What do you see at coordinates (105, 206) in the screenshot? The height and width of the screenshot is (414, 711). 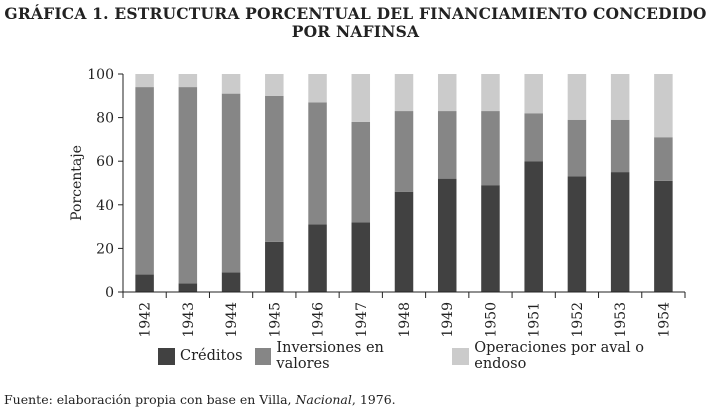 I see `y-tick-label-40: 40` at bounding box center [105, 206].